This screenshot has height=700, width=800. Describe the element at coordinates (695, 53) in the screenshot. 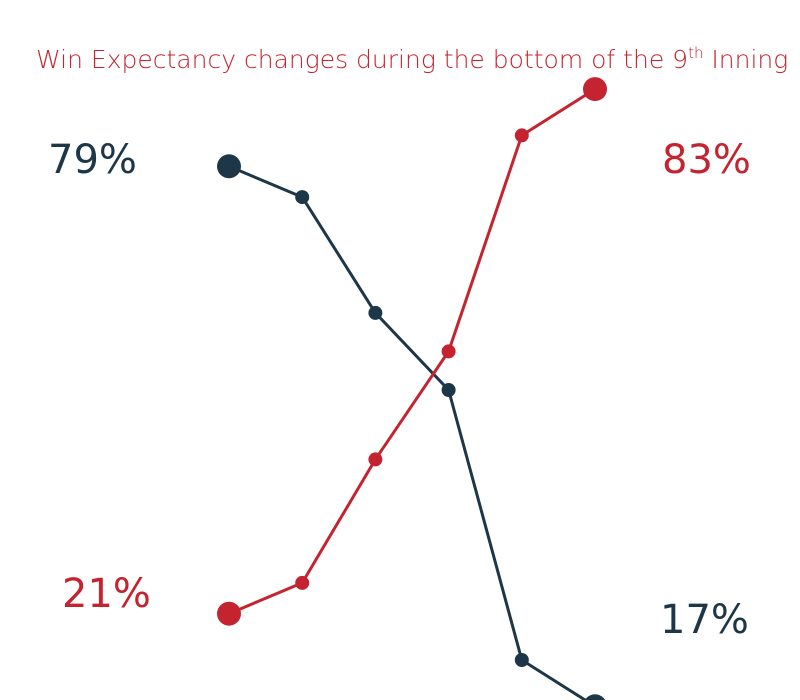

I see `chart-title-superscript: th` at that location.